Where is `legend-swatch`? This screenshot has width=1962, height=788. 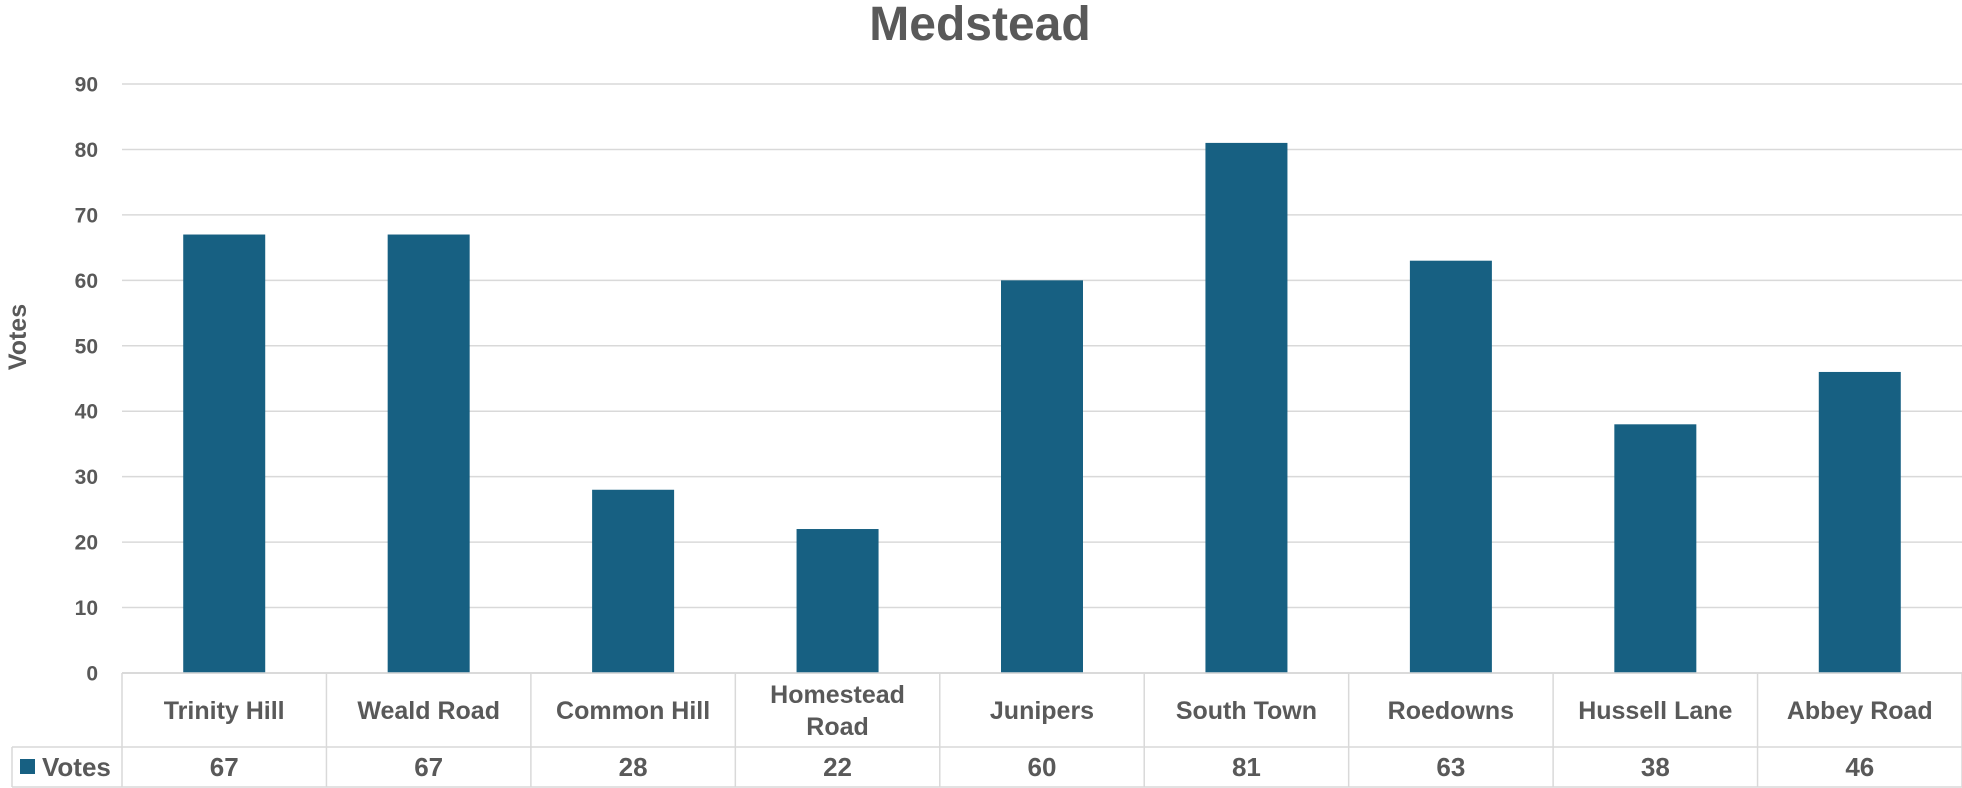
legend-swatch is located at coordinates (27, 766).